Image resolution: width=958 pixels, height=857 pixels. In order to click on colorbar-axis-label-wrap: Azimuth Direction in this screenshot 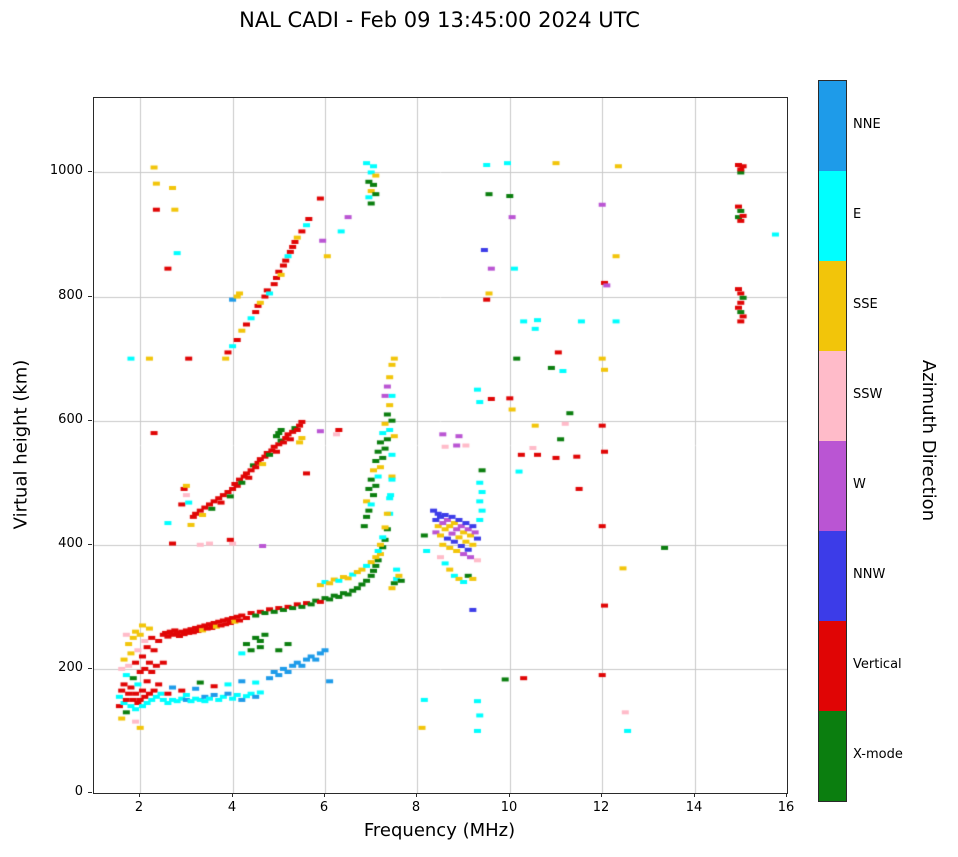, I will do `click(929, 440)`.